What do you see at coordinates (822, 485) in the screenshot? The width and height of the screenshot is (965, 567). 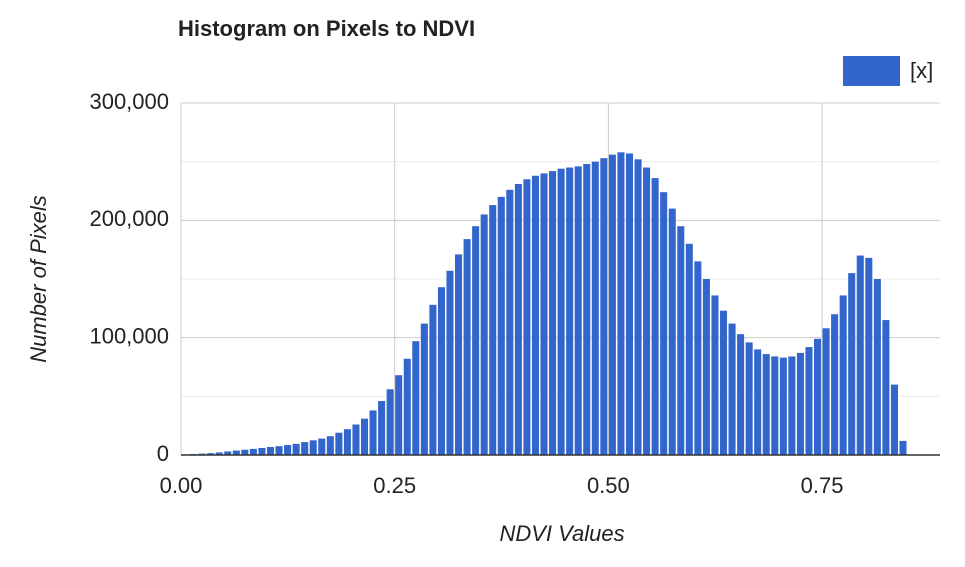 I see `x-tick-label: 0.75` at bounding box center [822, 485].